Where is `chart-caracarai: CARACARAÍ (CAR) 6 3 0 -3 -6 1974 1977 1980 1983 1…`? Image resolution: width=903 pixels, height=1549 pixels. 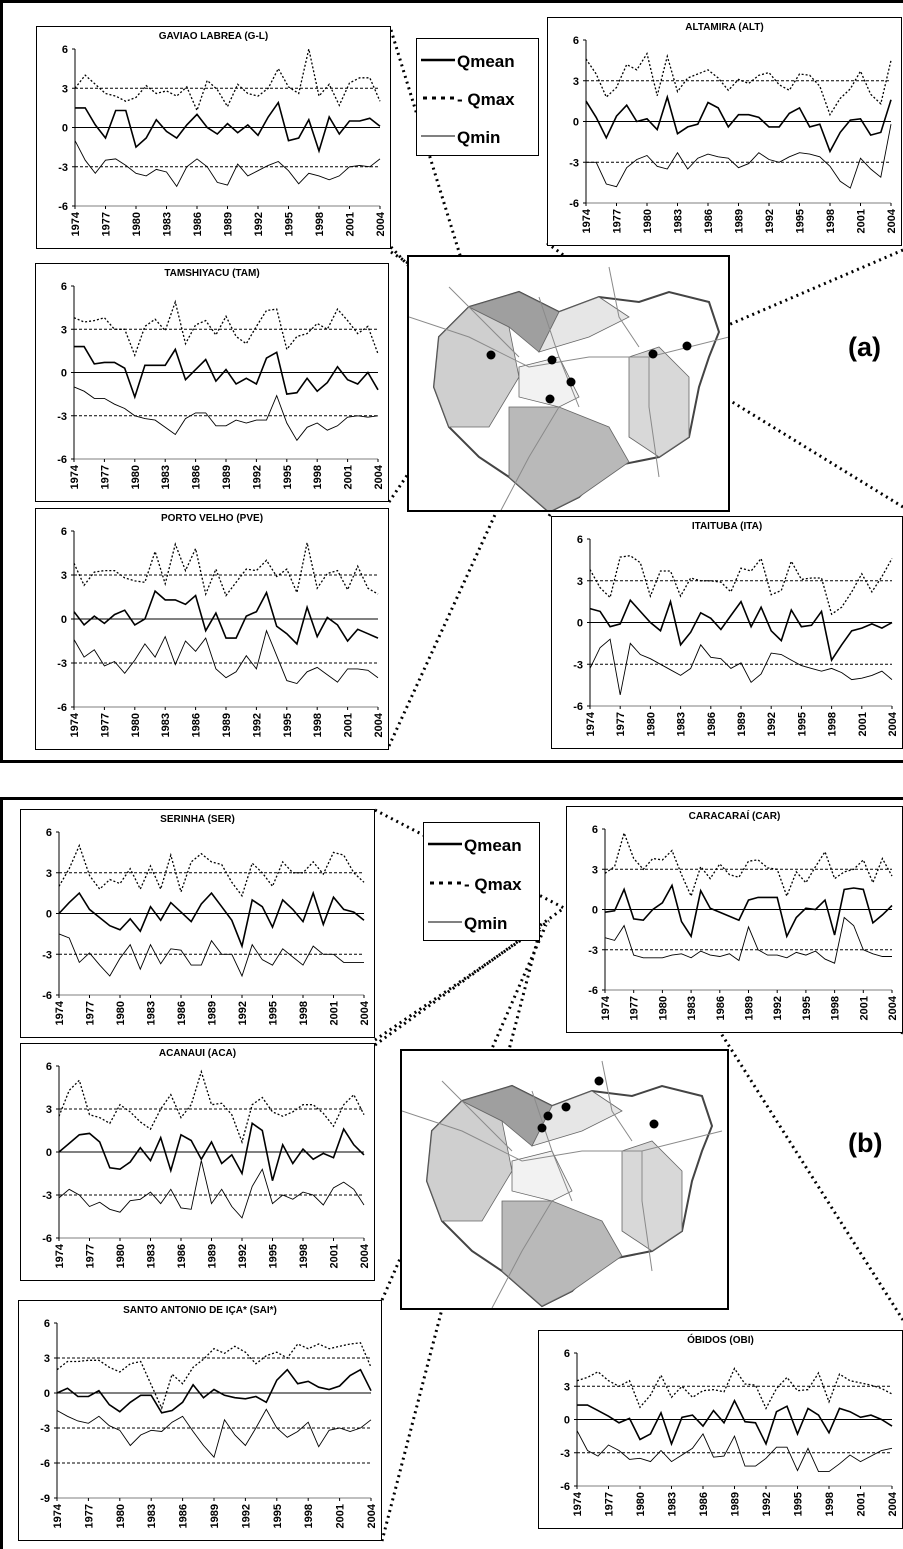 chart-caracarai: CARACARAÍ (CAR) 6 3 0 -3 -6 1974 1977 1980 1983 1… is located at coordinates (734, 919).